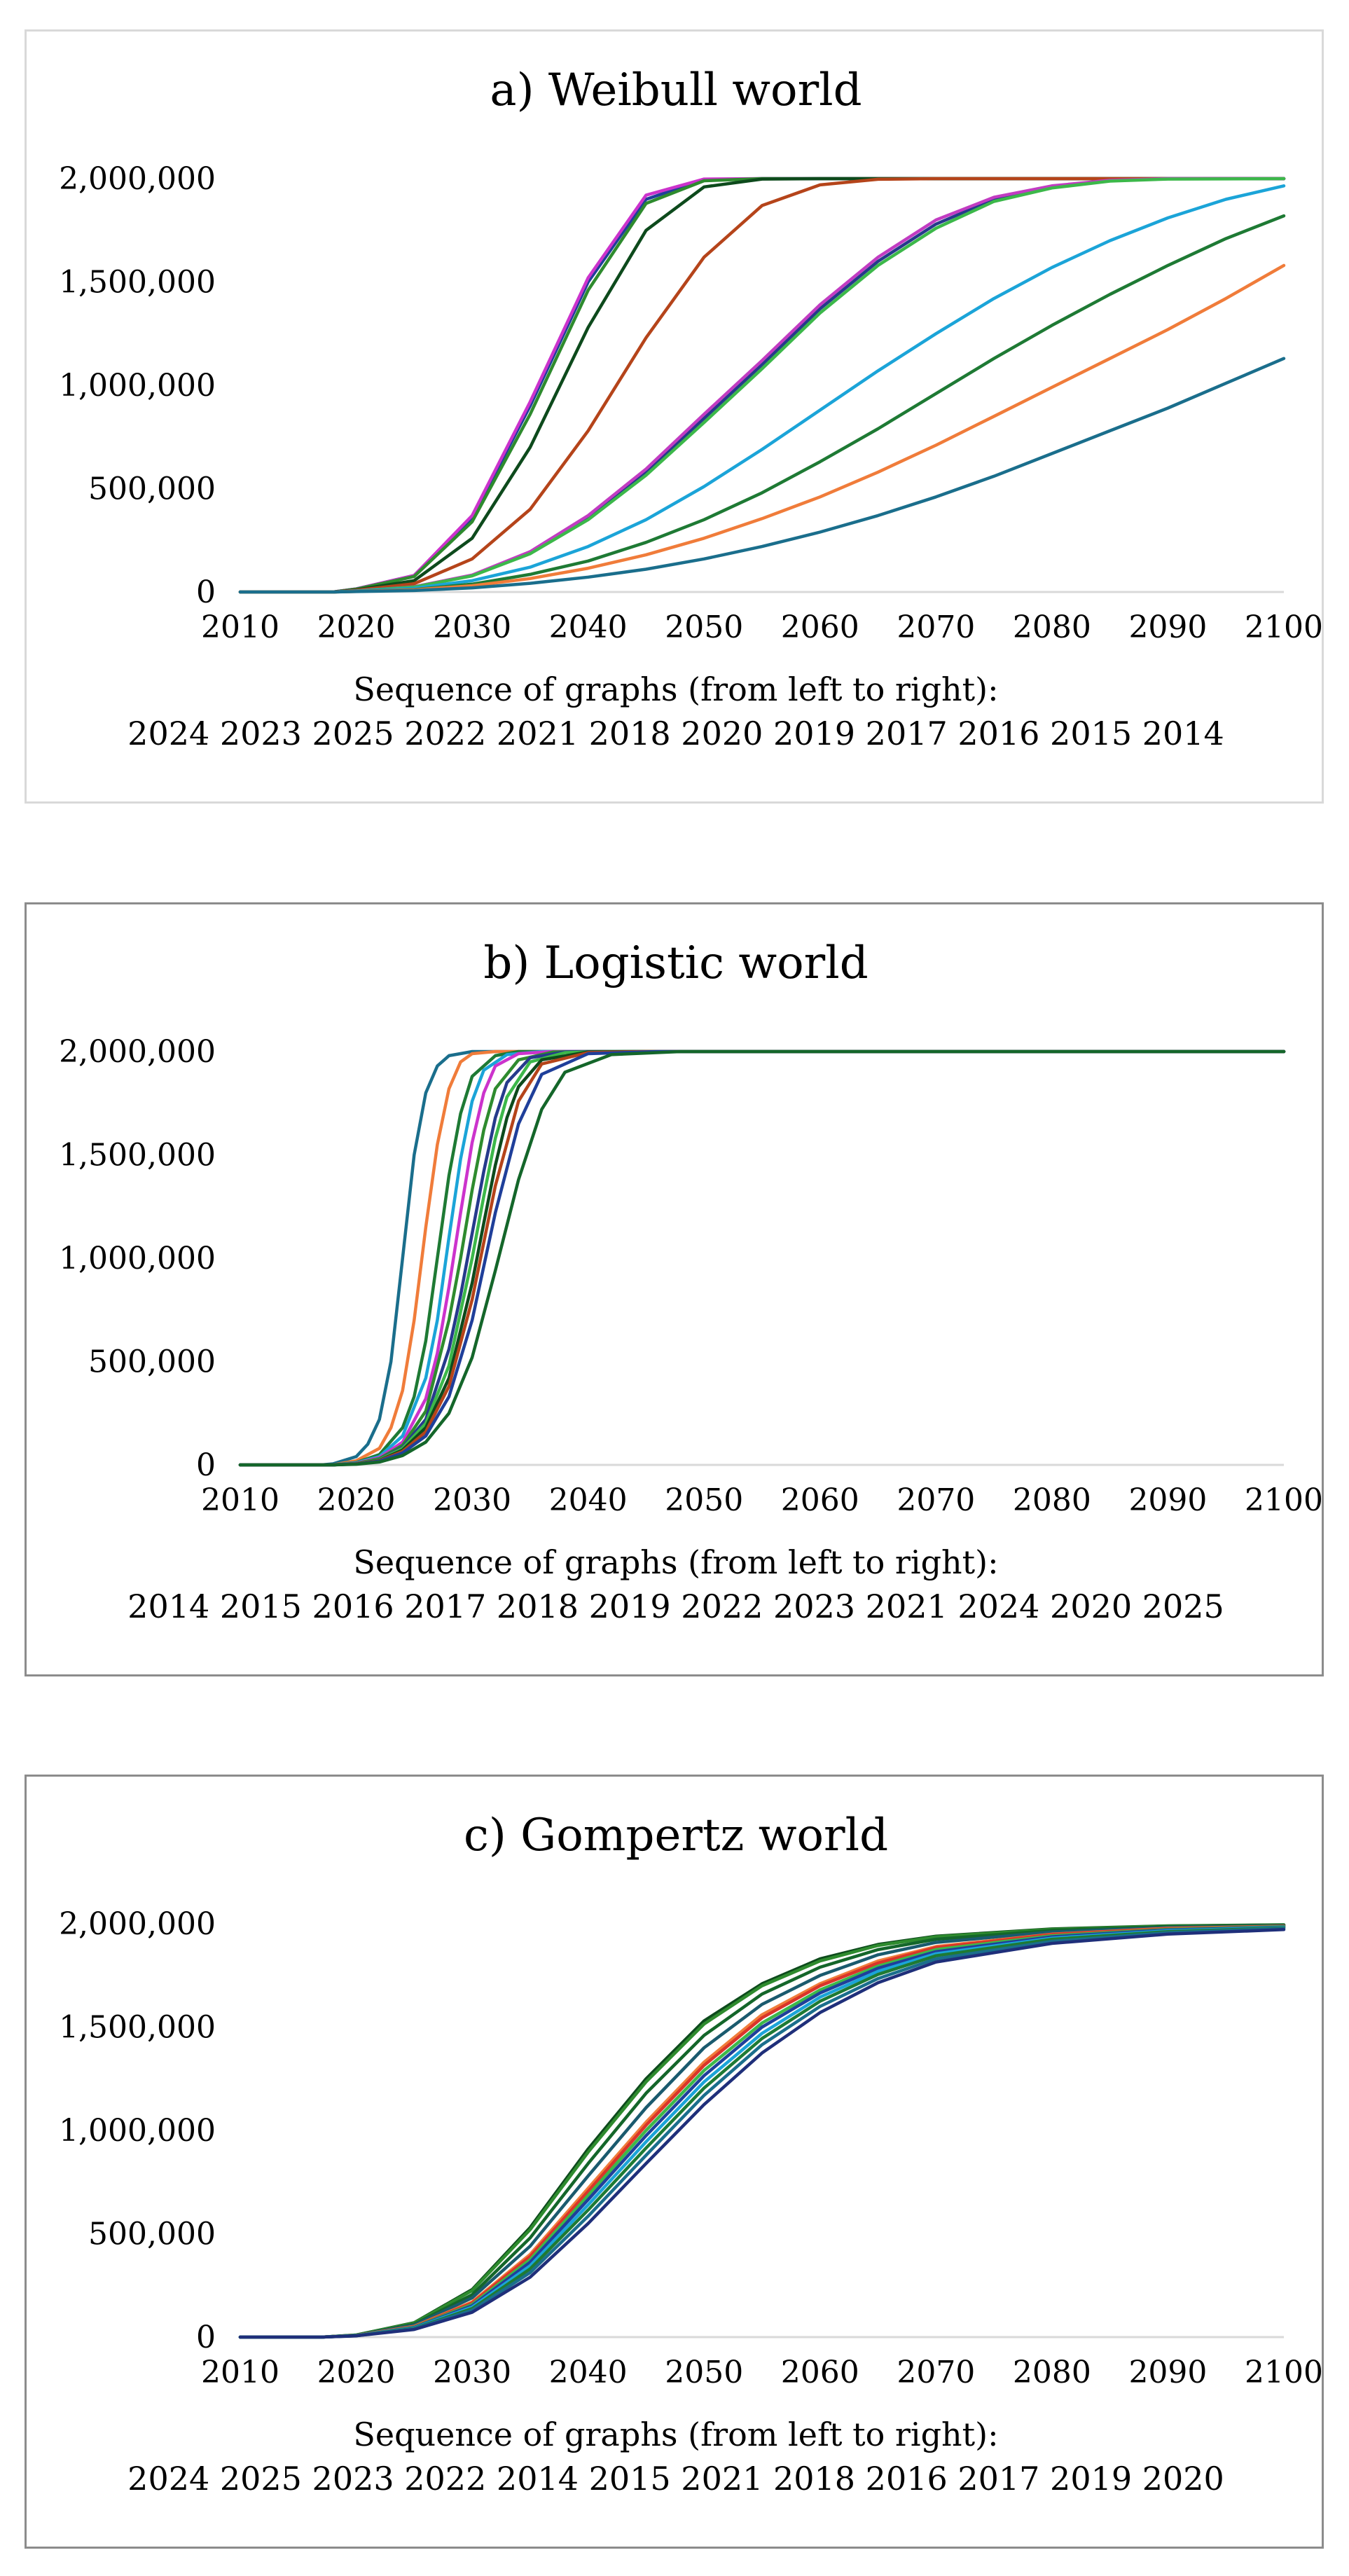 This screenshot has height=2576, width=1349. I want to click on chart-title: a) Weibull world, so click(676, 90).